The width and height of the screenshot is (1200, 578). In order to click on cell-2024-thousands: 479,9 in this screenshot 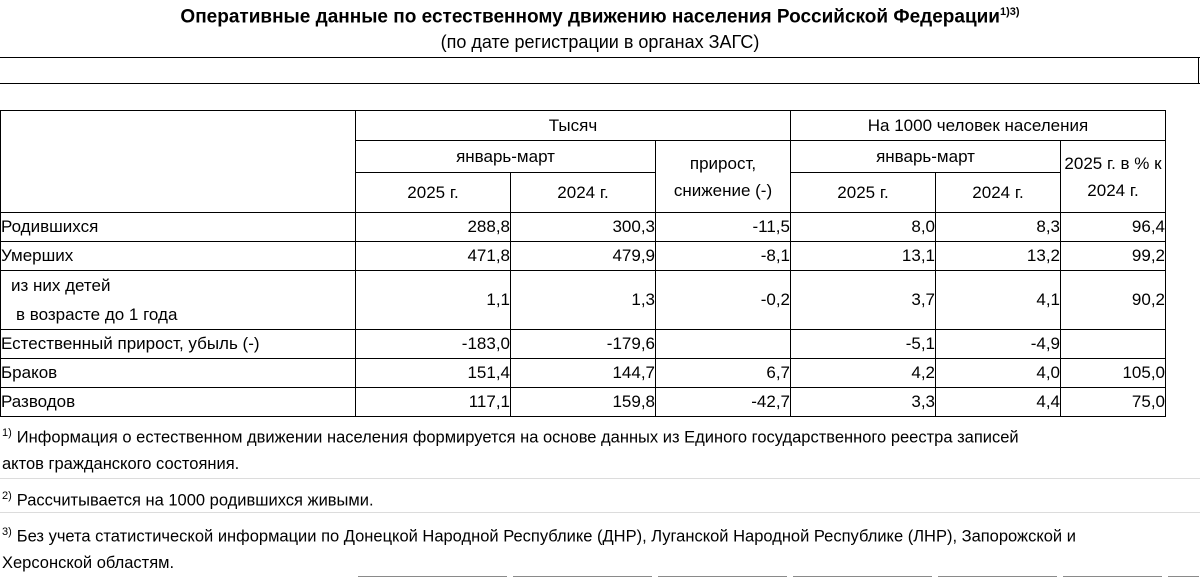, I will do `click(583, 256)`.